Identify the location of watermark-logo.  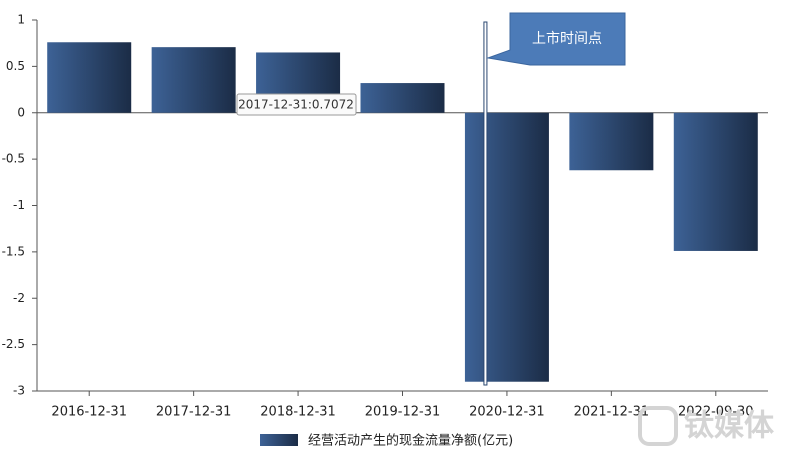
(658, 426).